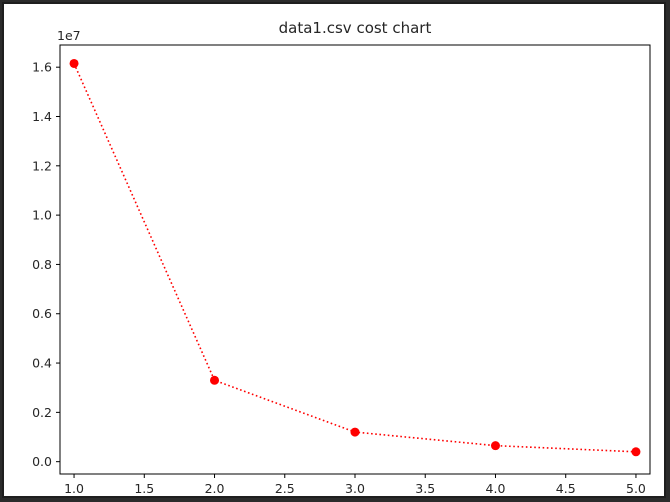 The width and height of the screenshot is (670, 502). Describe the element at coordinates (425, 488) in the screenshot. I see `x-tick-label: 3.5` at that location.